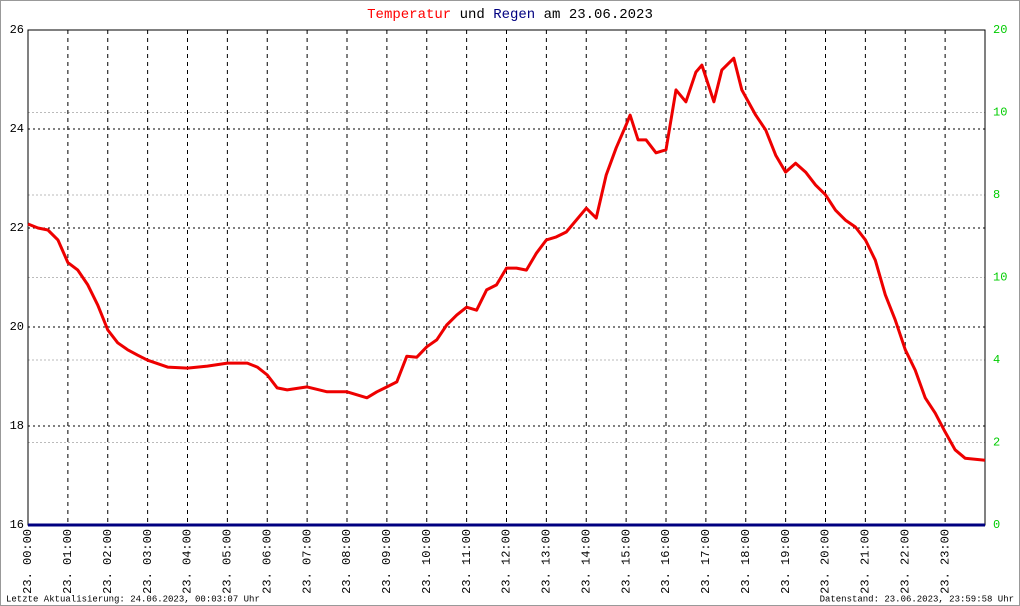 Image resolution: width=1020 pixels, height=606 pixels. Describe the element at coordinates (826, 561) in the screenshot. I see `x-tick-label: 23. 20:00` at that location.